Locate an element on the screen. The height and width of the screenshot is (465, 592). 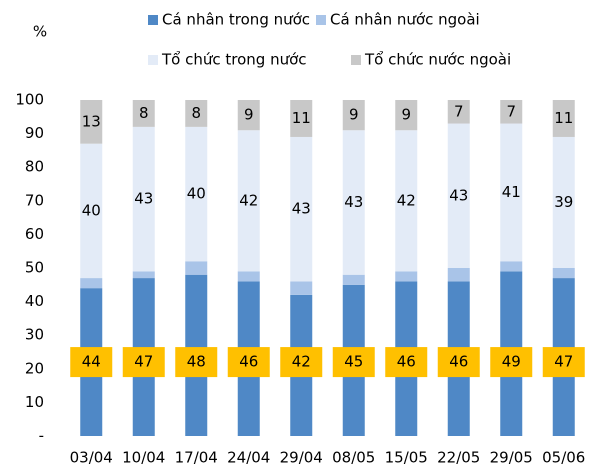
x-tick-label: 05/06 is located at coordinates (563, 457).